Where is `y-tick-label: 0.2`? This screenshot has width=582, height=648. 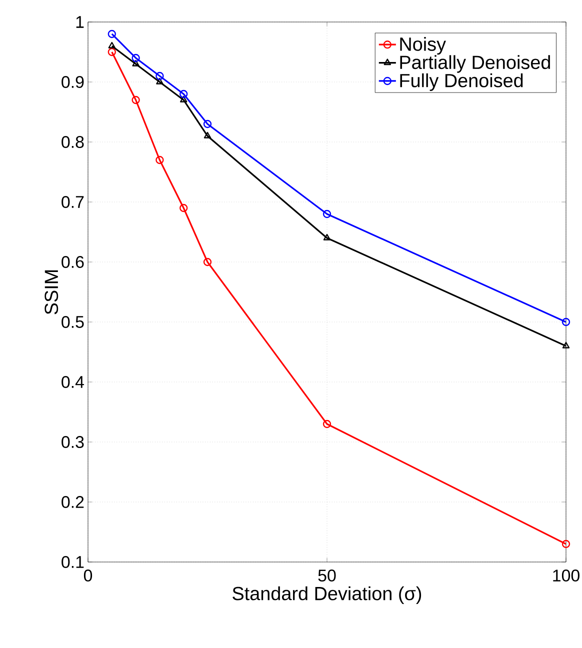
y-tick-label: 0.2 is located at coordinates (73, 502).